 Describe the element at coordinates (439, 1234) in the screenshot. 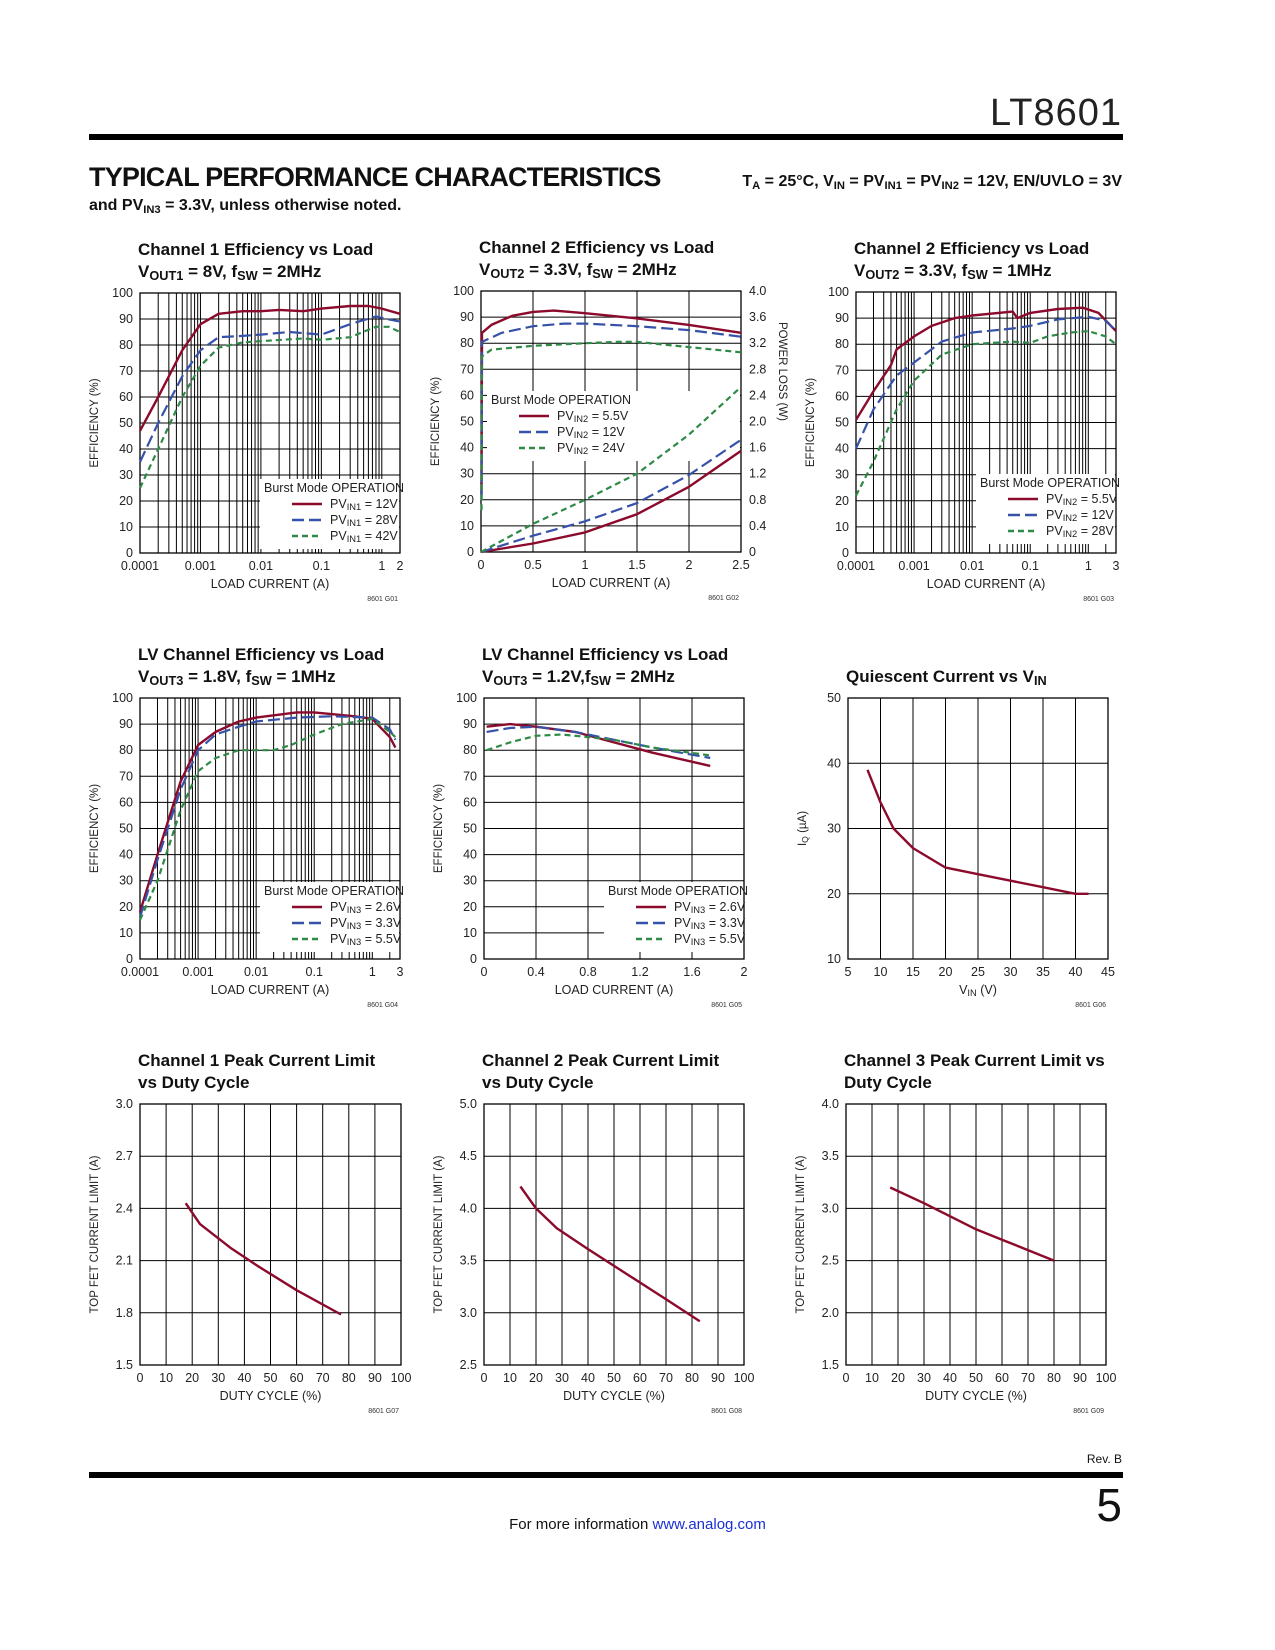

I see `y-axis-label: TOP FET CURRENT LIMIT (A)` at that location.